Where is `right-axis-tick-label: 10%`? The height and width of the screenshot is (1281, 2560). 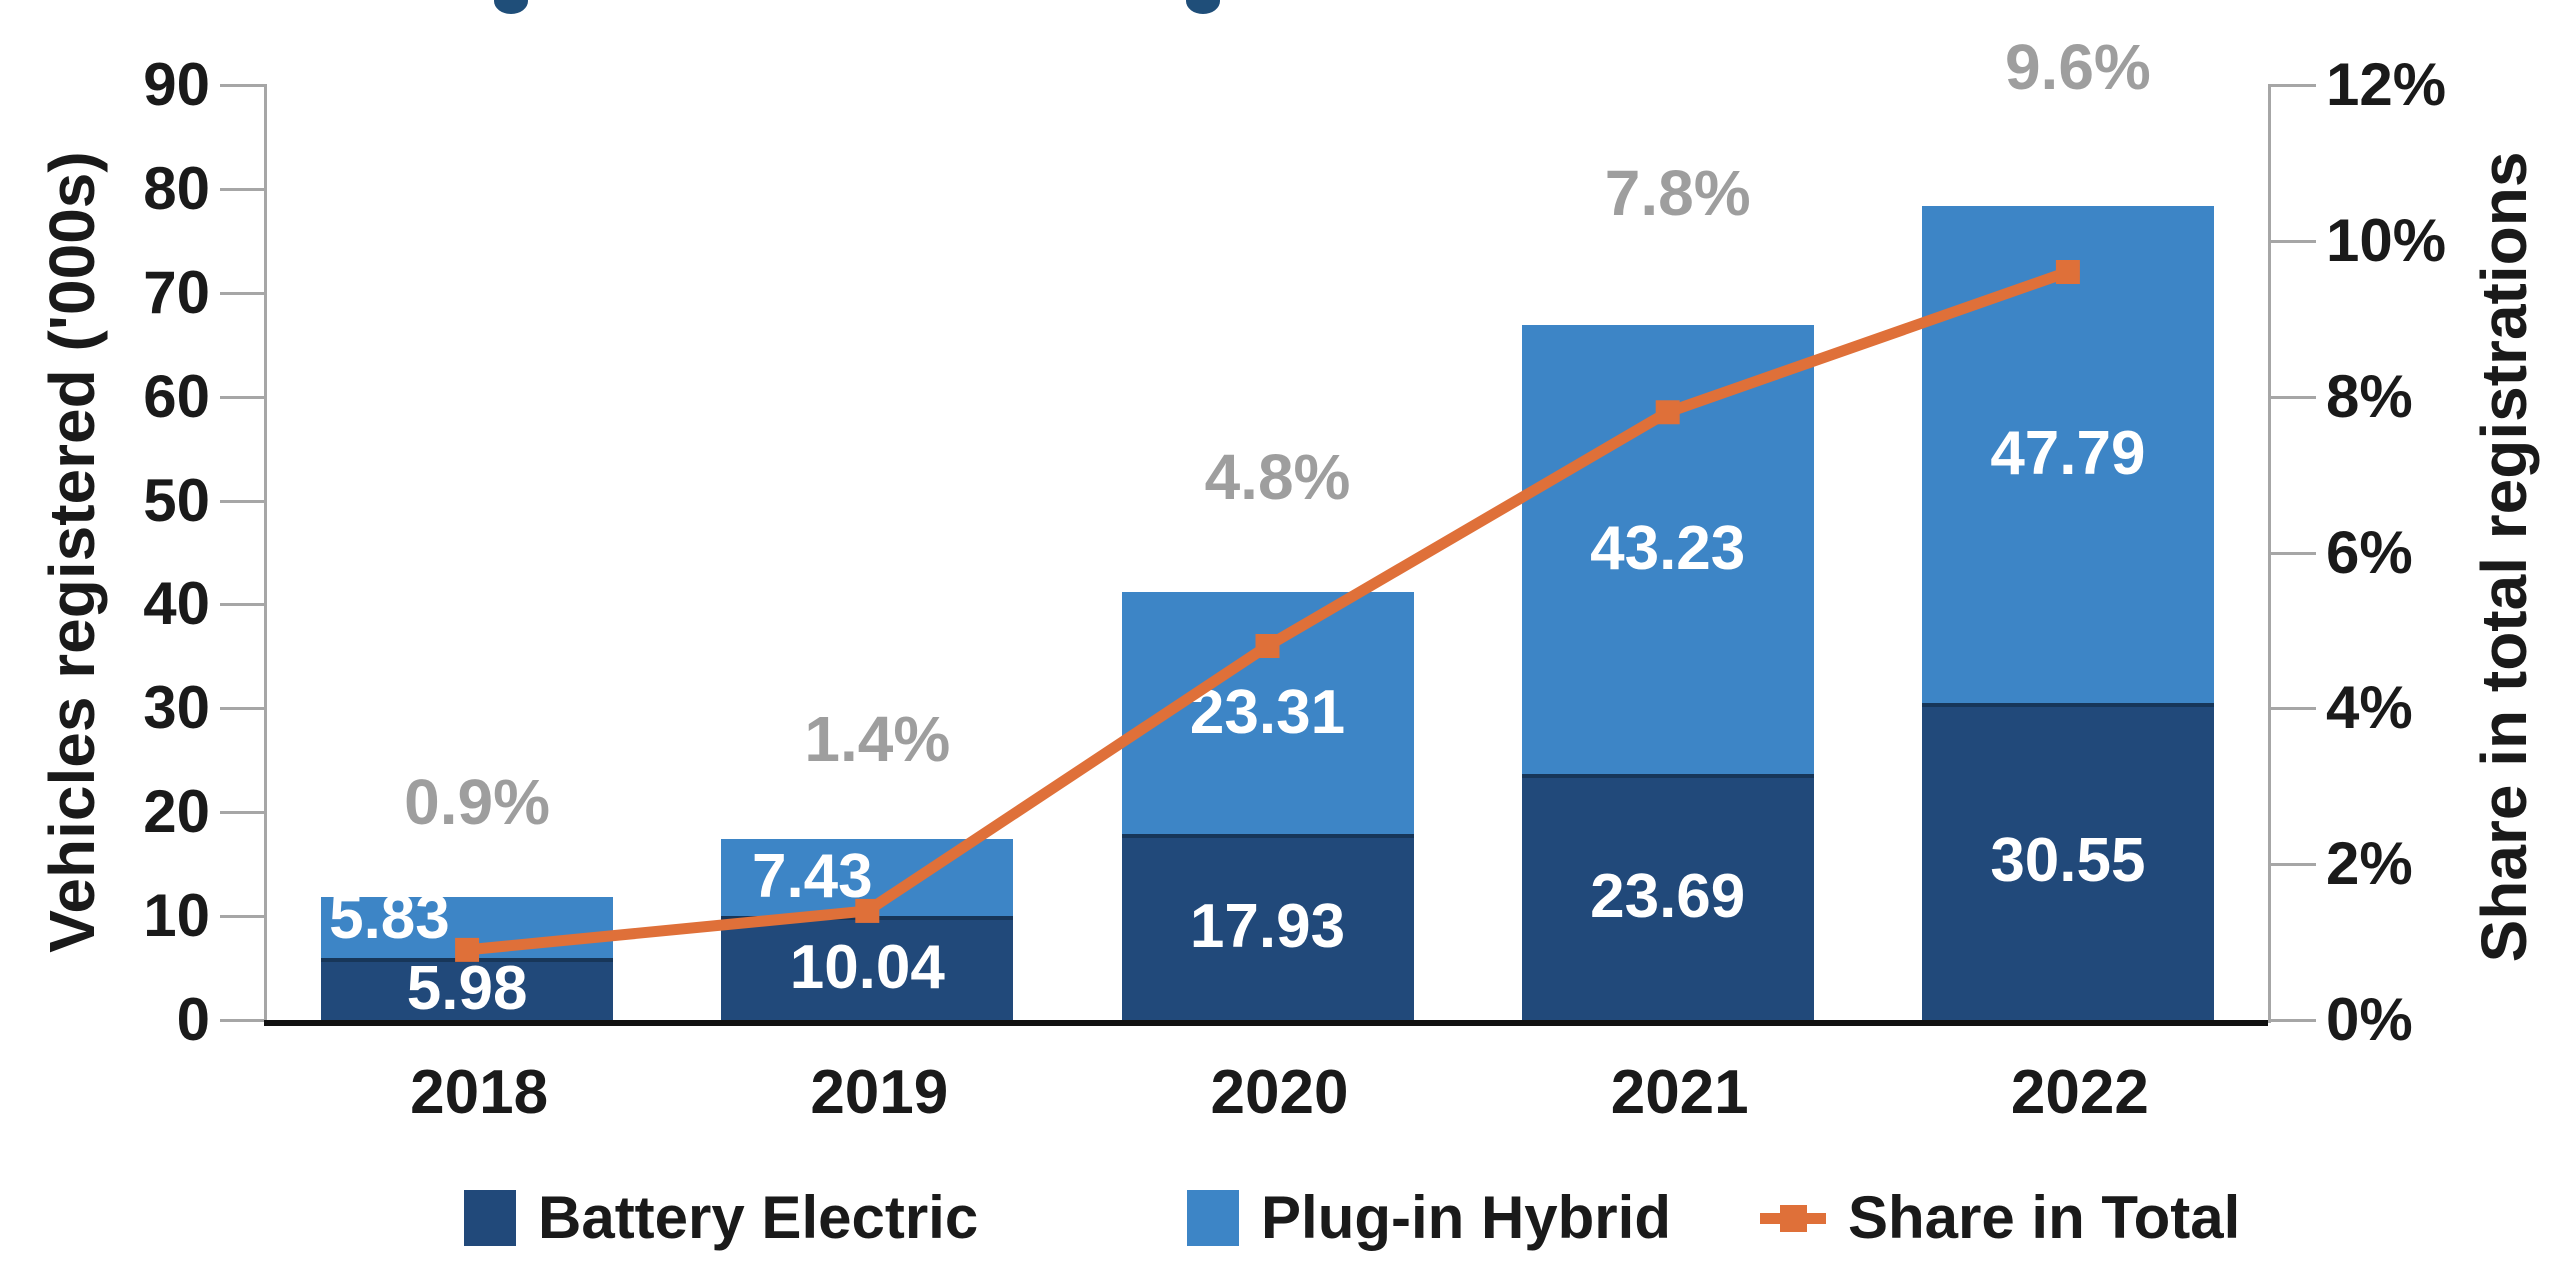
right-axis-tick-label: 10% is located at coordinates (2386, 240).